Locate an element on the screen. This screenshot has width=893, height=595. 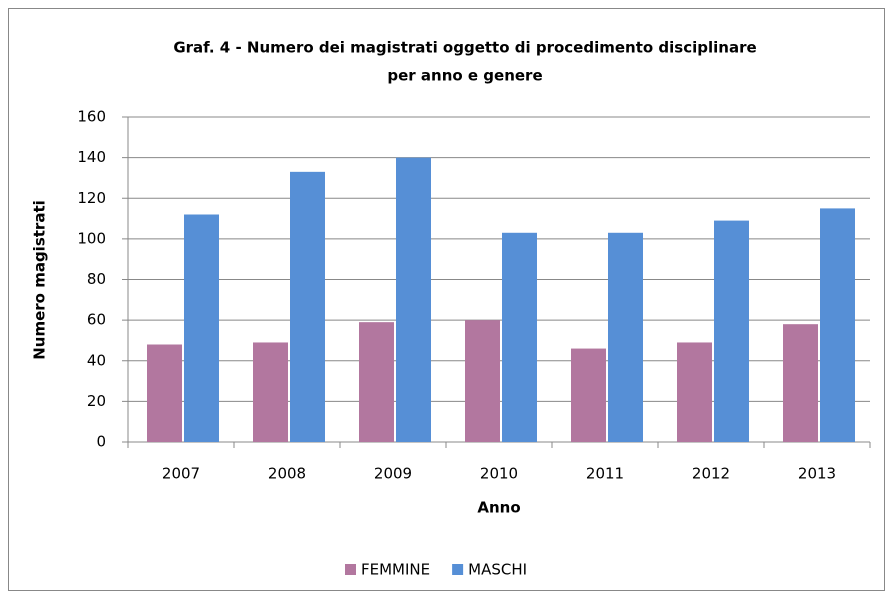
x-tick-label: 2010 is located at coordinates (499, 474).